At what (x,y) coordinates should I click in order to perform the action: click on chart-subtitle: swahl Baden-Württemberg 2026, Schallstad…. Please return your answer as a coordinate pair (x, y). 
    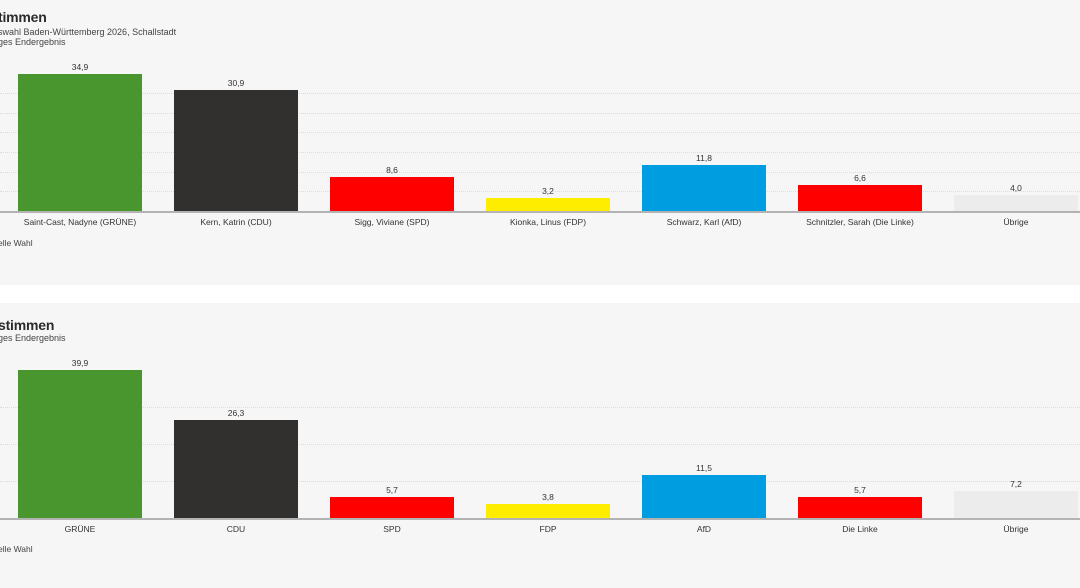
    Looking at the image, I should click on (88, 32).